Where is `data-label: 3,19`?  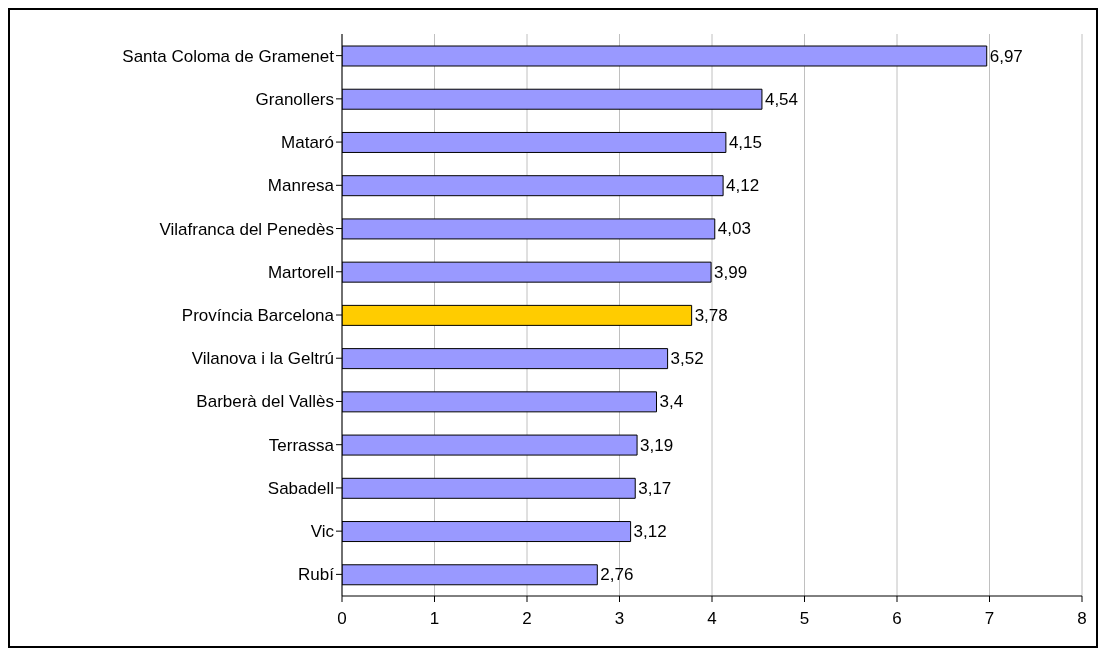 data-label: 3,19 is located at coordinates (657, 445).